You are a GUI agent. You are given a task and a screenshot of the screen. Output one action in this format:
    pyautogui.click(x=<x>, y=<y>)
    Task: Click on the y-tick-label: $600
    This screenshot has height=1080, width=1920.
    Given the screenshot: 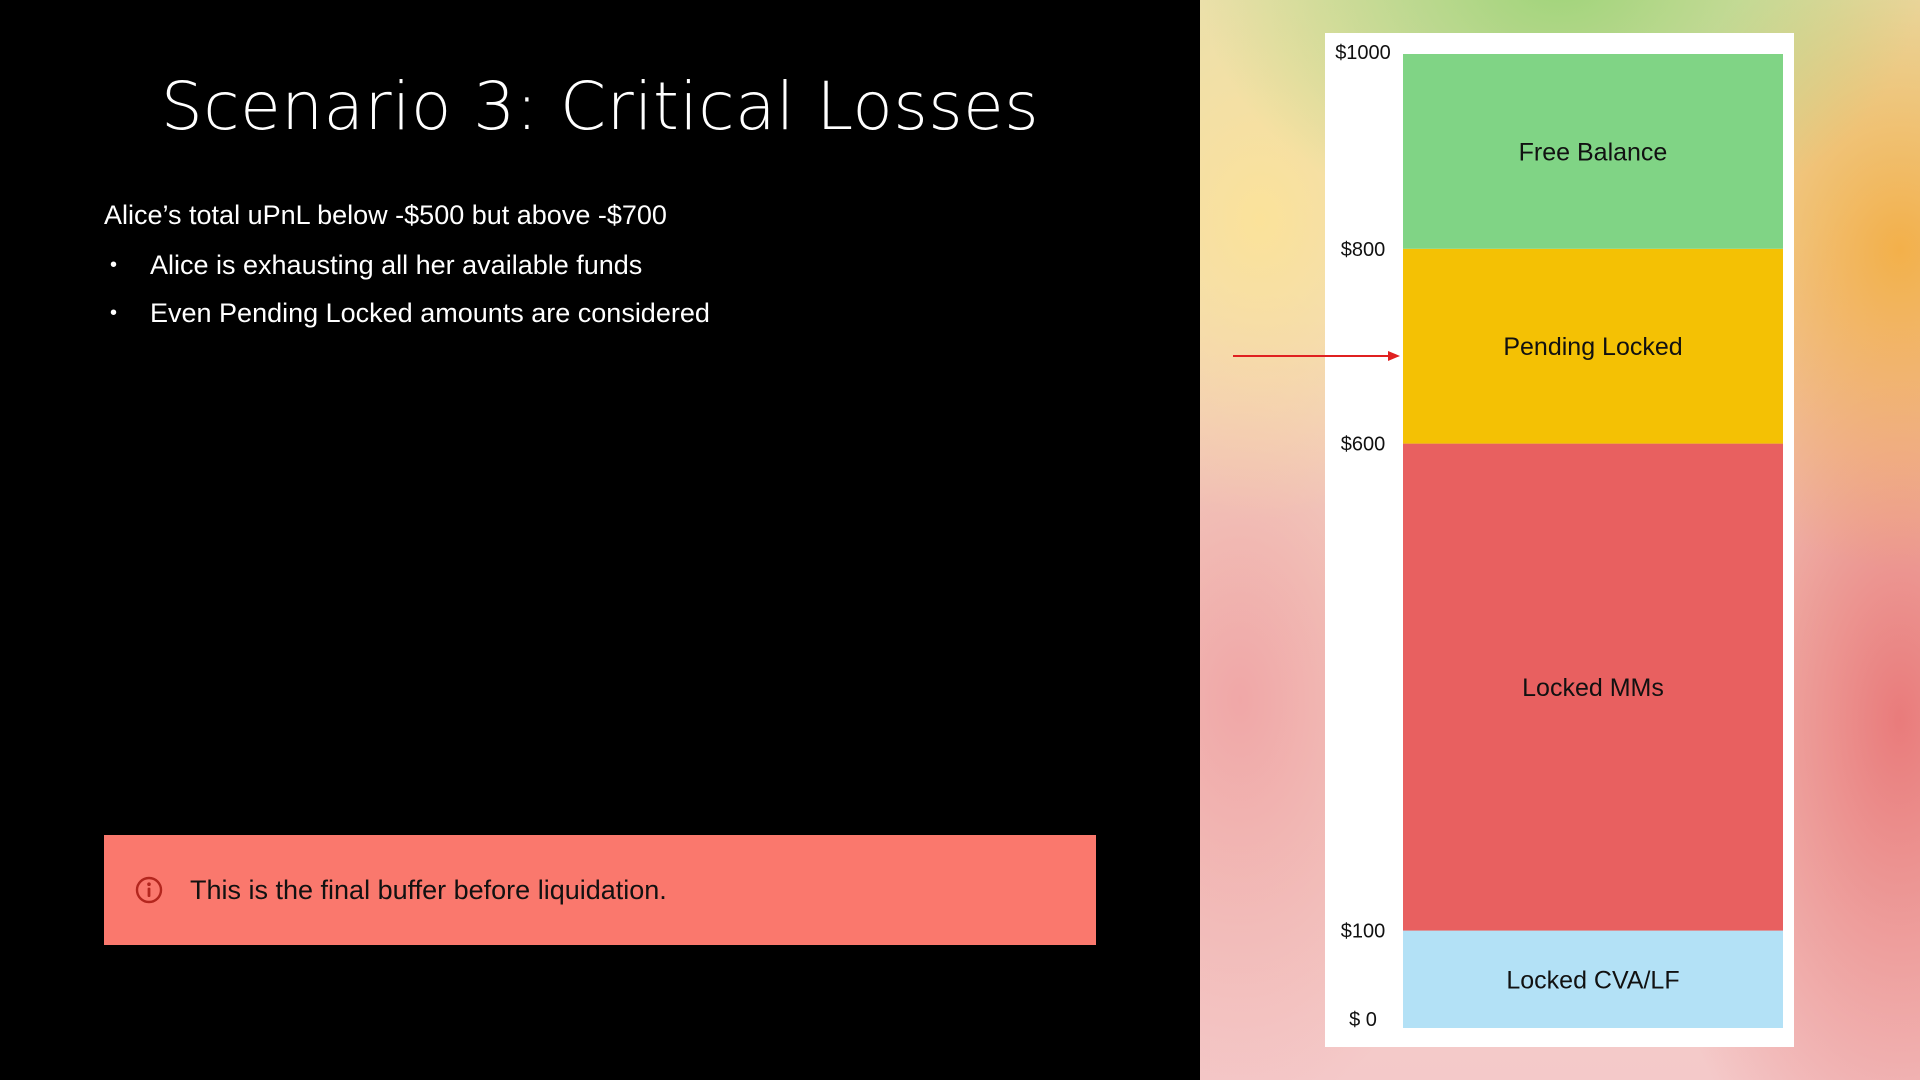 What is the action you would take?
    pyautogui.click(x=1363, y=445)
    